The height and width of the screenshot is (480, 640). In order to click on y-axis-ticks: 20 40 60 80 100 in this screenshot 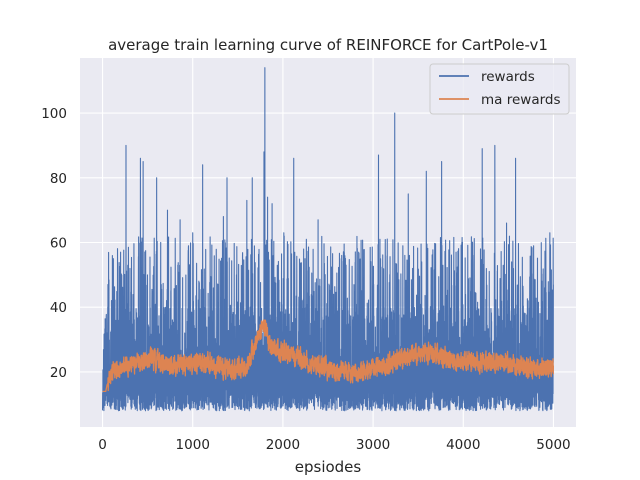, I will do `click(54, 243)`.